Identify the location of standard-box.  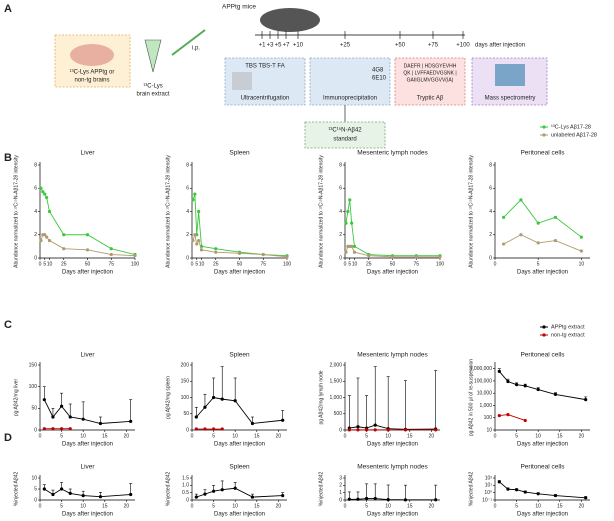
(345, 135).